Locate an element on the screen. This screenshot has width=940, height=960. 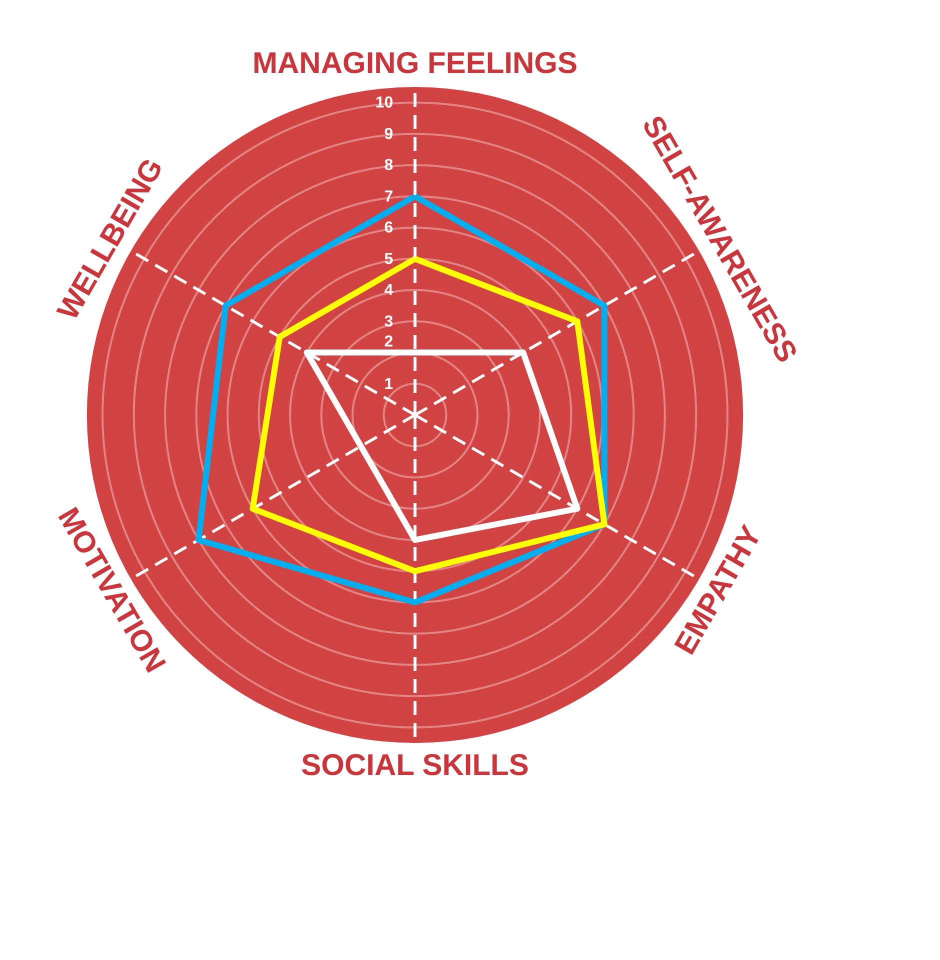
y-tick-label: 5 is located at coordinates (389, 259).